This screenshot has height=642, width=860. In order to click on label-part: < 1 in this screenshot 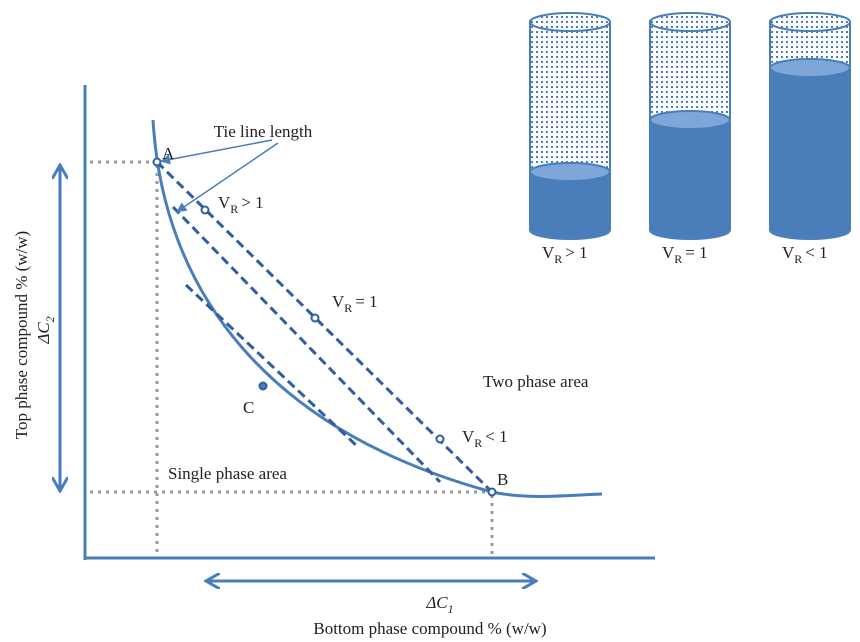, I will do `click(816, 252)`.